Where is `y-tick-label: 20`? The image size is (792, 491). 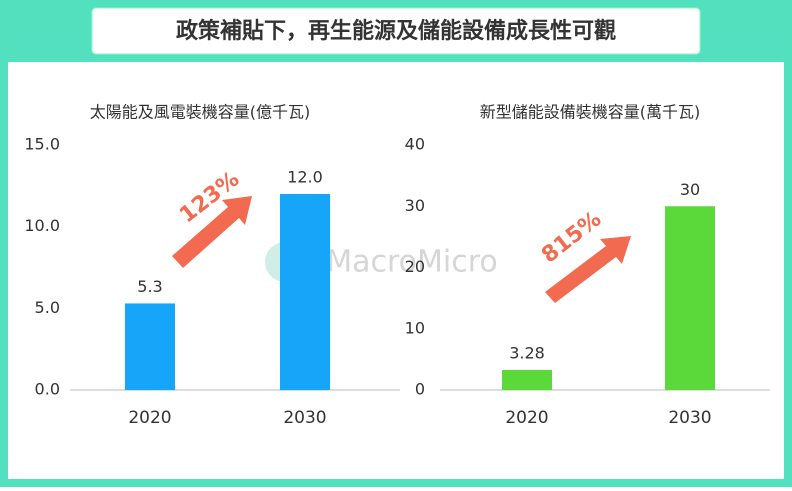
y-tick-label: 20 is located at coordinates (415, 266).